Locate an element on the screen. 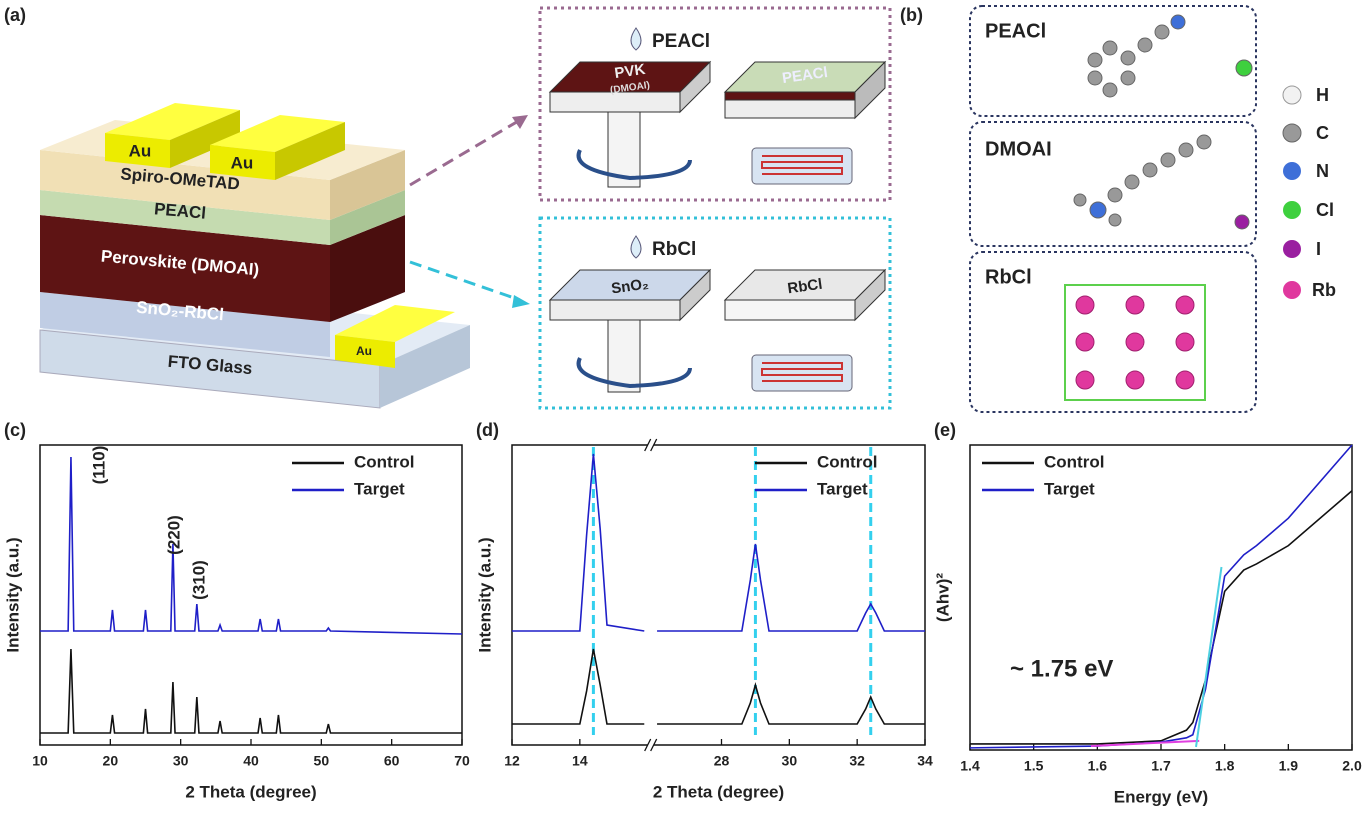  legend-label: I is located at coordinates (1318, 249).